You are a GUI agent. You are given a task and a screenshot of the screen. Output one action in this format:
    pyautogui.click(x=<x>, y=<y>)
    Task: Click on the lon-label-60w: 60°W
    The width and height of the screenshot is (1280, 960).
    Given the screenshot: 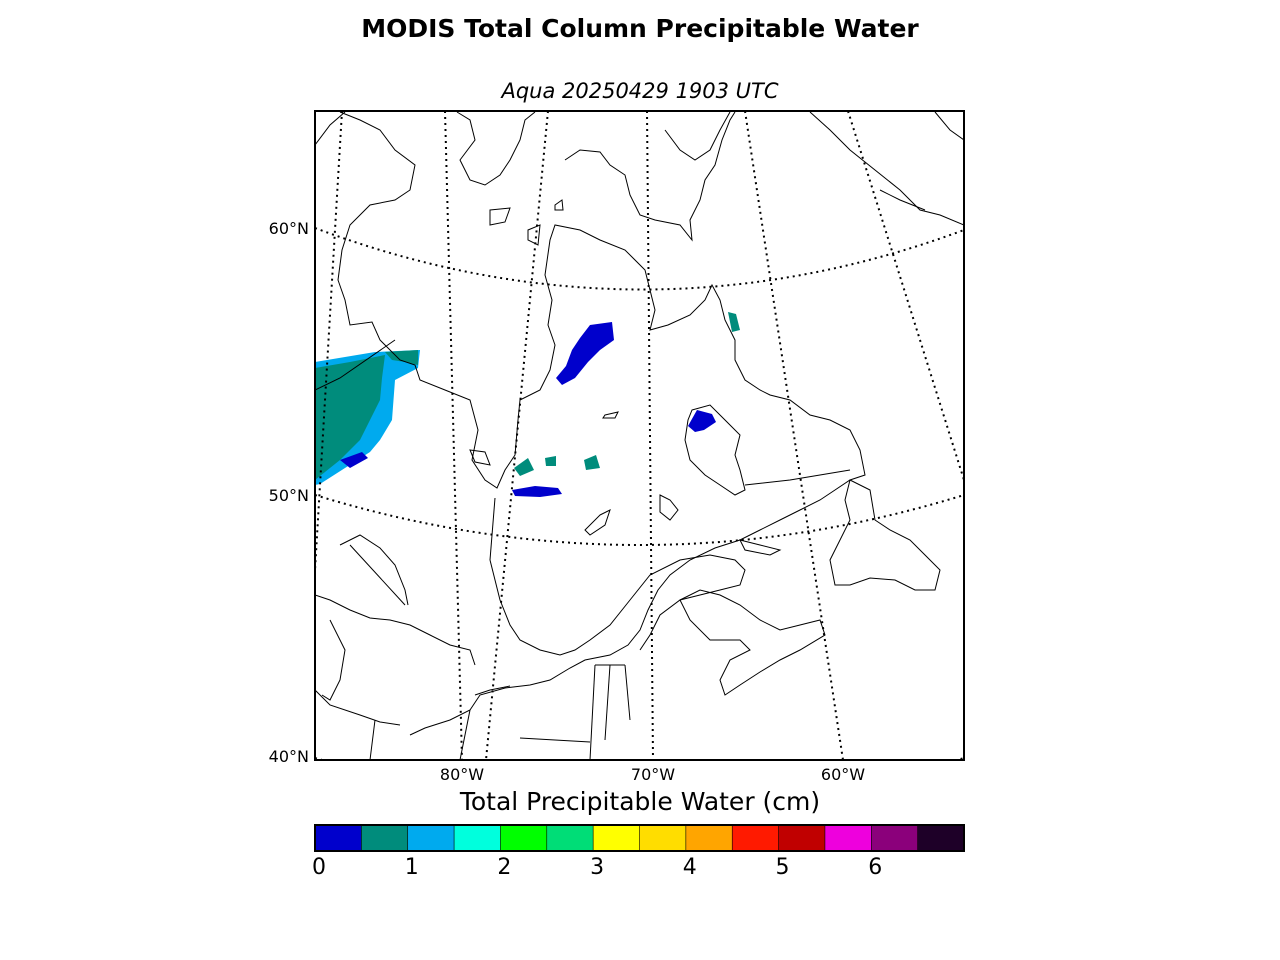 What is the action you would take?
    pyautogui.click(x=843, y=774)
    